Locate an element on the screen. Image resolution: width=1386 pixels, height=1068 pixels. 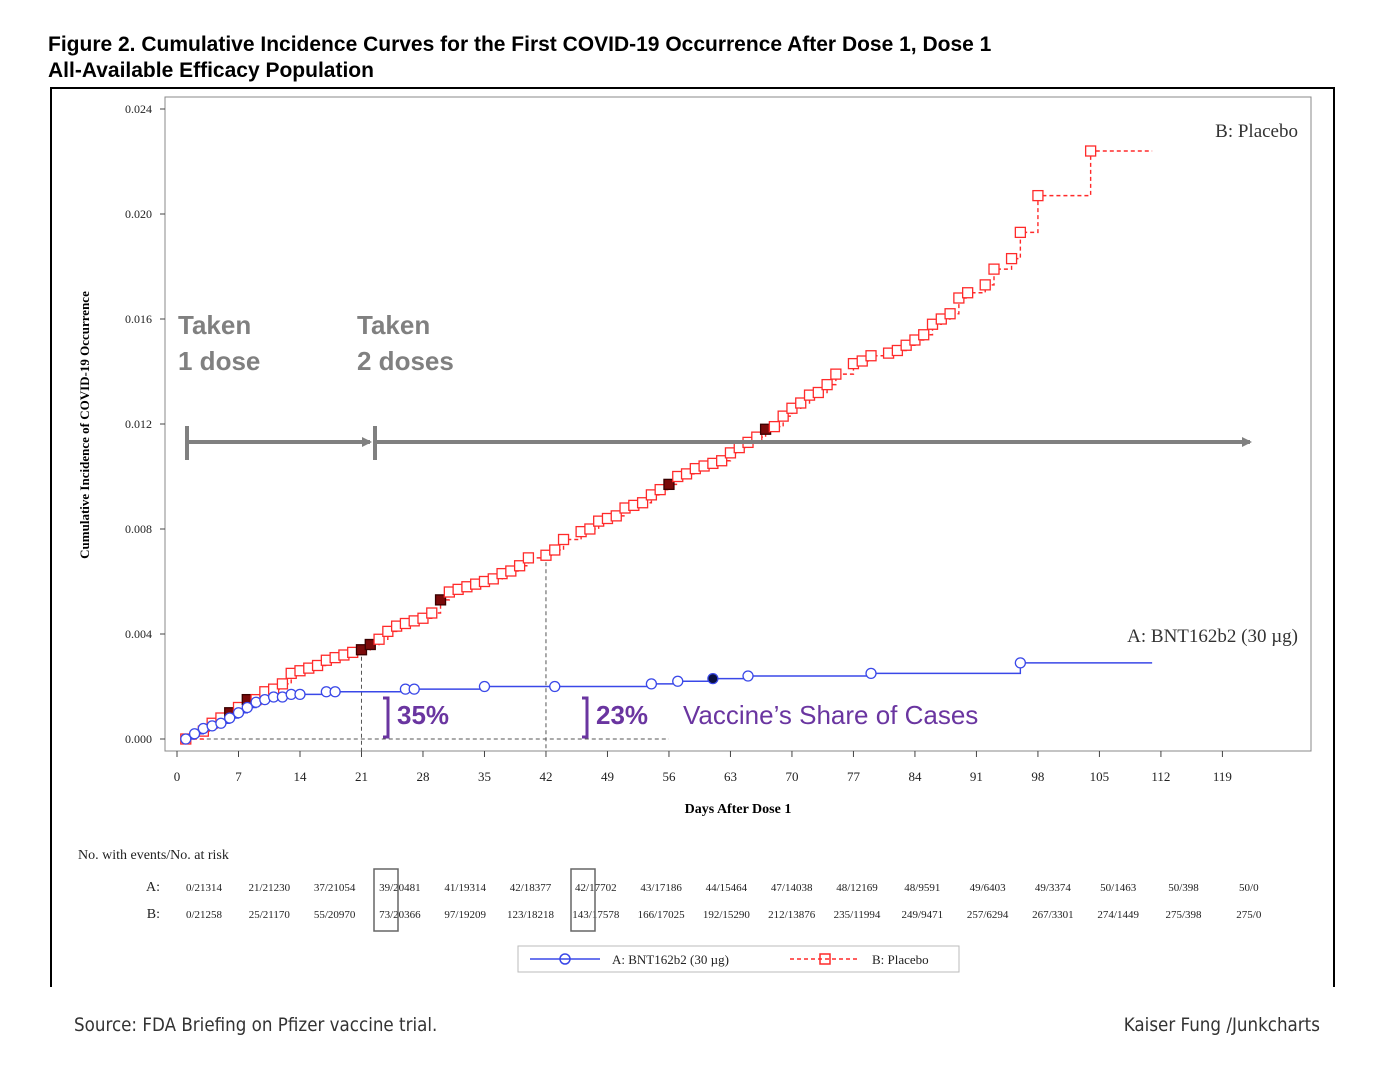
series-line is located at coordinates (669, 701).